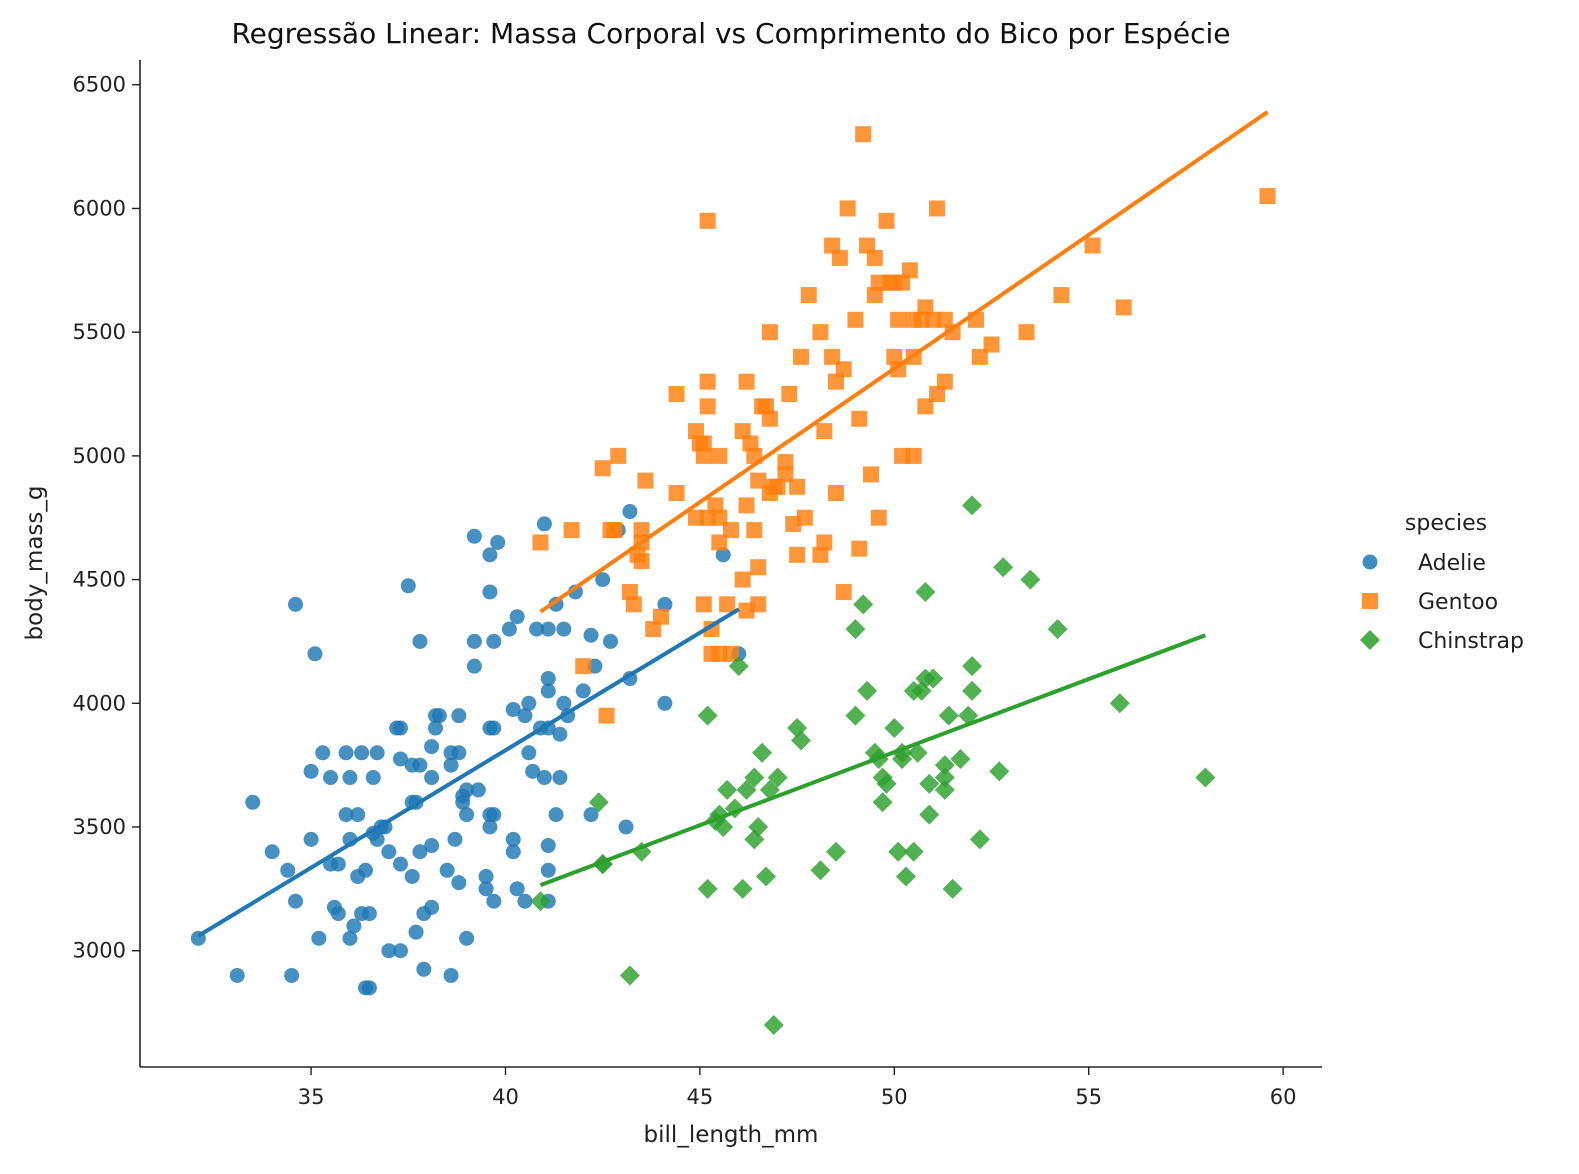  What do you see at coordinates (99, 951) in the screenshot?
I see `y-tick-label: 3000` at bounding box center [99, 951].